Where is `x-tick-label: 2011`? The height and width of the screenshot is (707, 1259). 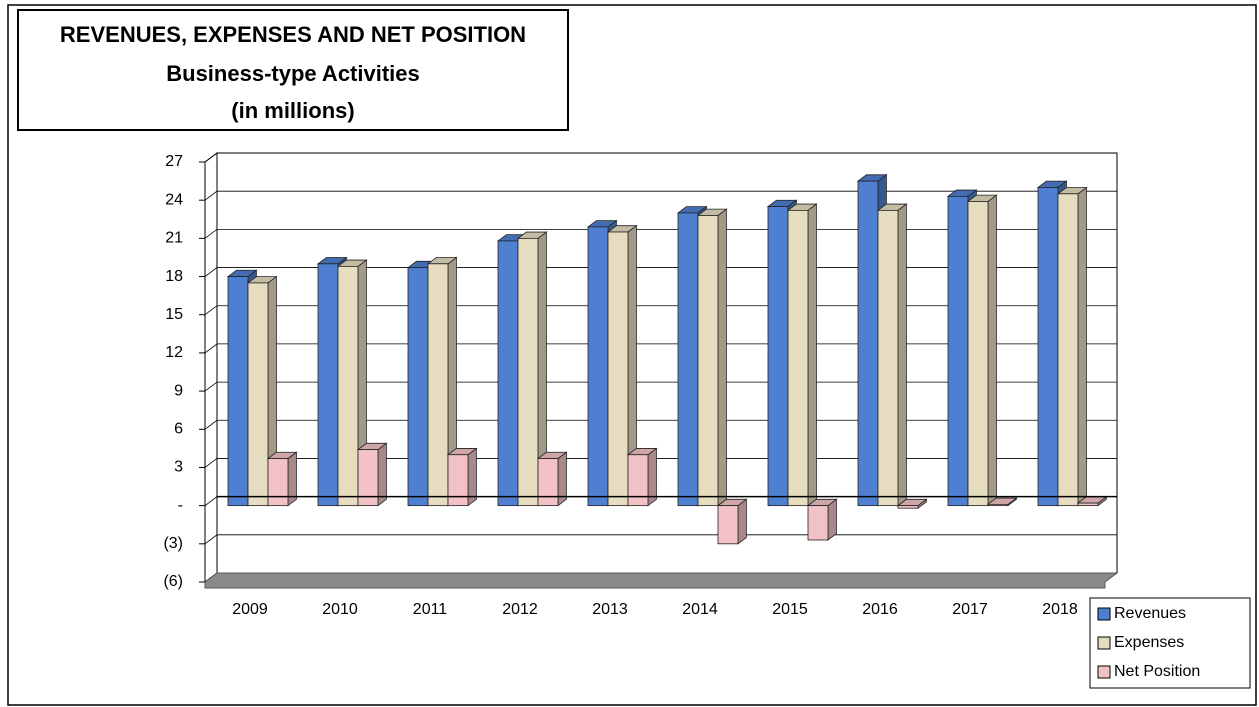 x-tick-label: 2011 is located at coordinates (430, 609).